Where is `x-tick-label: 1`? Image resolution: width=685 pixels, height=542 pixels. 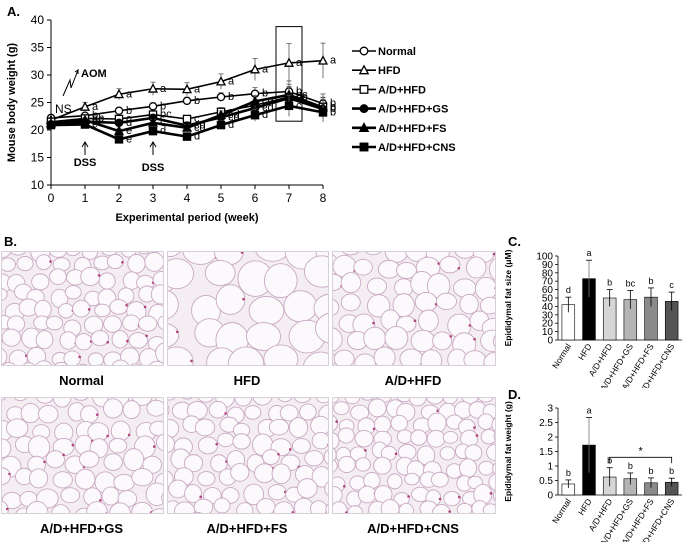 x-tick-label: 1 is located at coordinates (85, 198).